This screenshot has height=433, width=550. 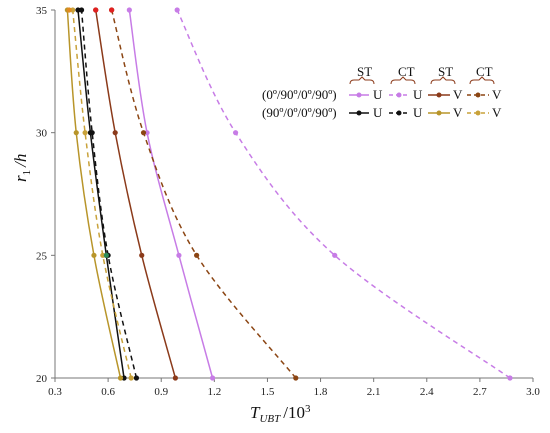 What do you see at coordinates (497, 94) in the screenshot?
I see `legend-entry-r1-4: V` at bounding box center [497, 94].